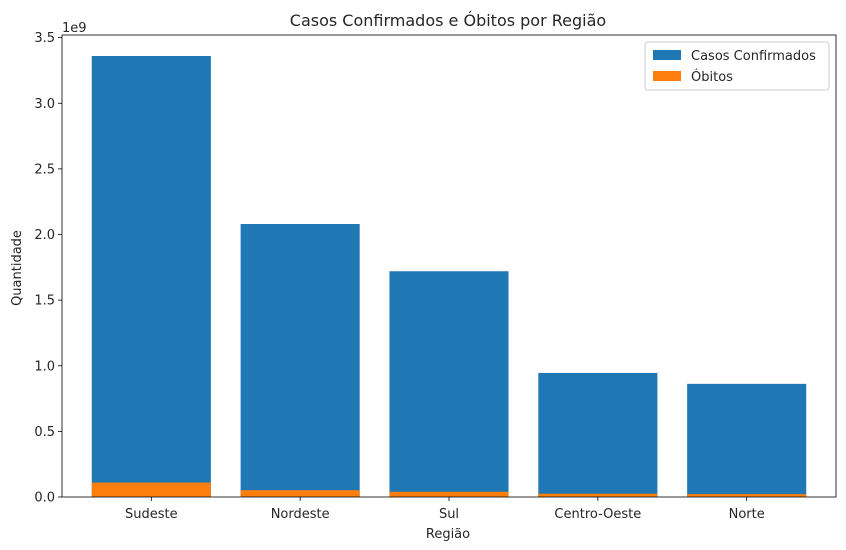  What do you see at coordinates (44, 169) in the screenshot?
I see `y-tick-label: 2.5` at bounding box center [44, 169].